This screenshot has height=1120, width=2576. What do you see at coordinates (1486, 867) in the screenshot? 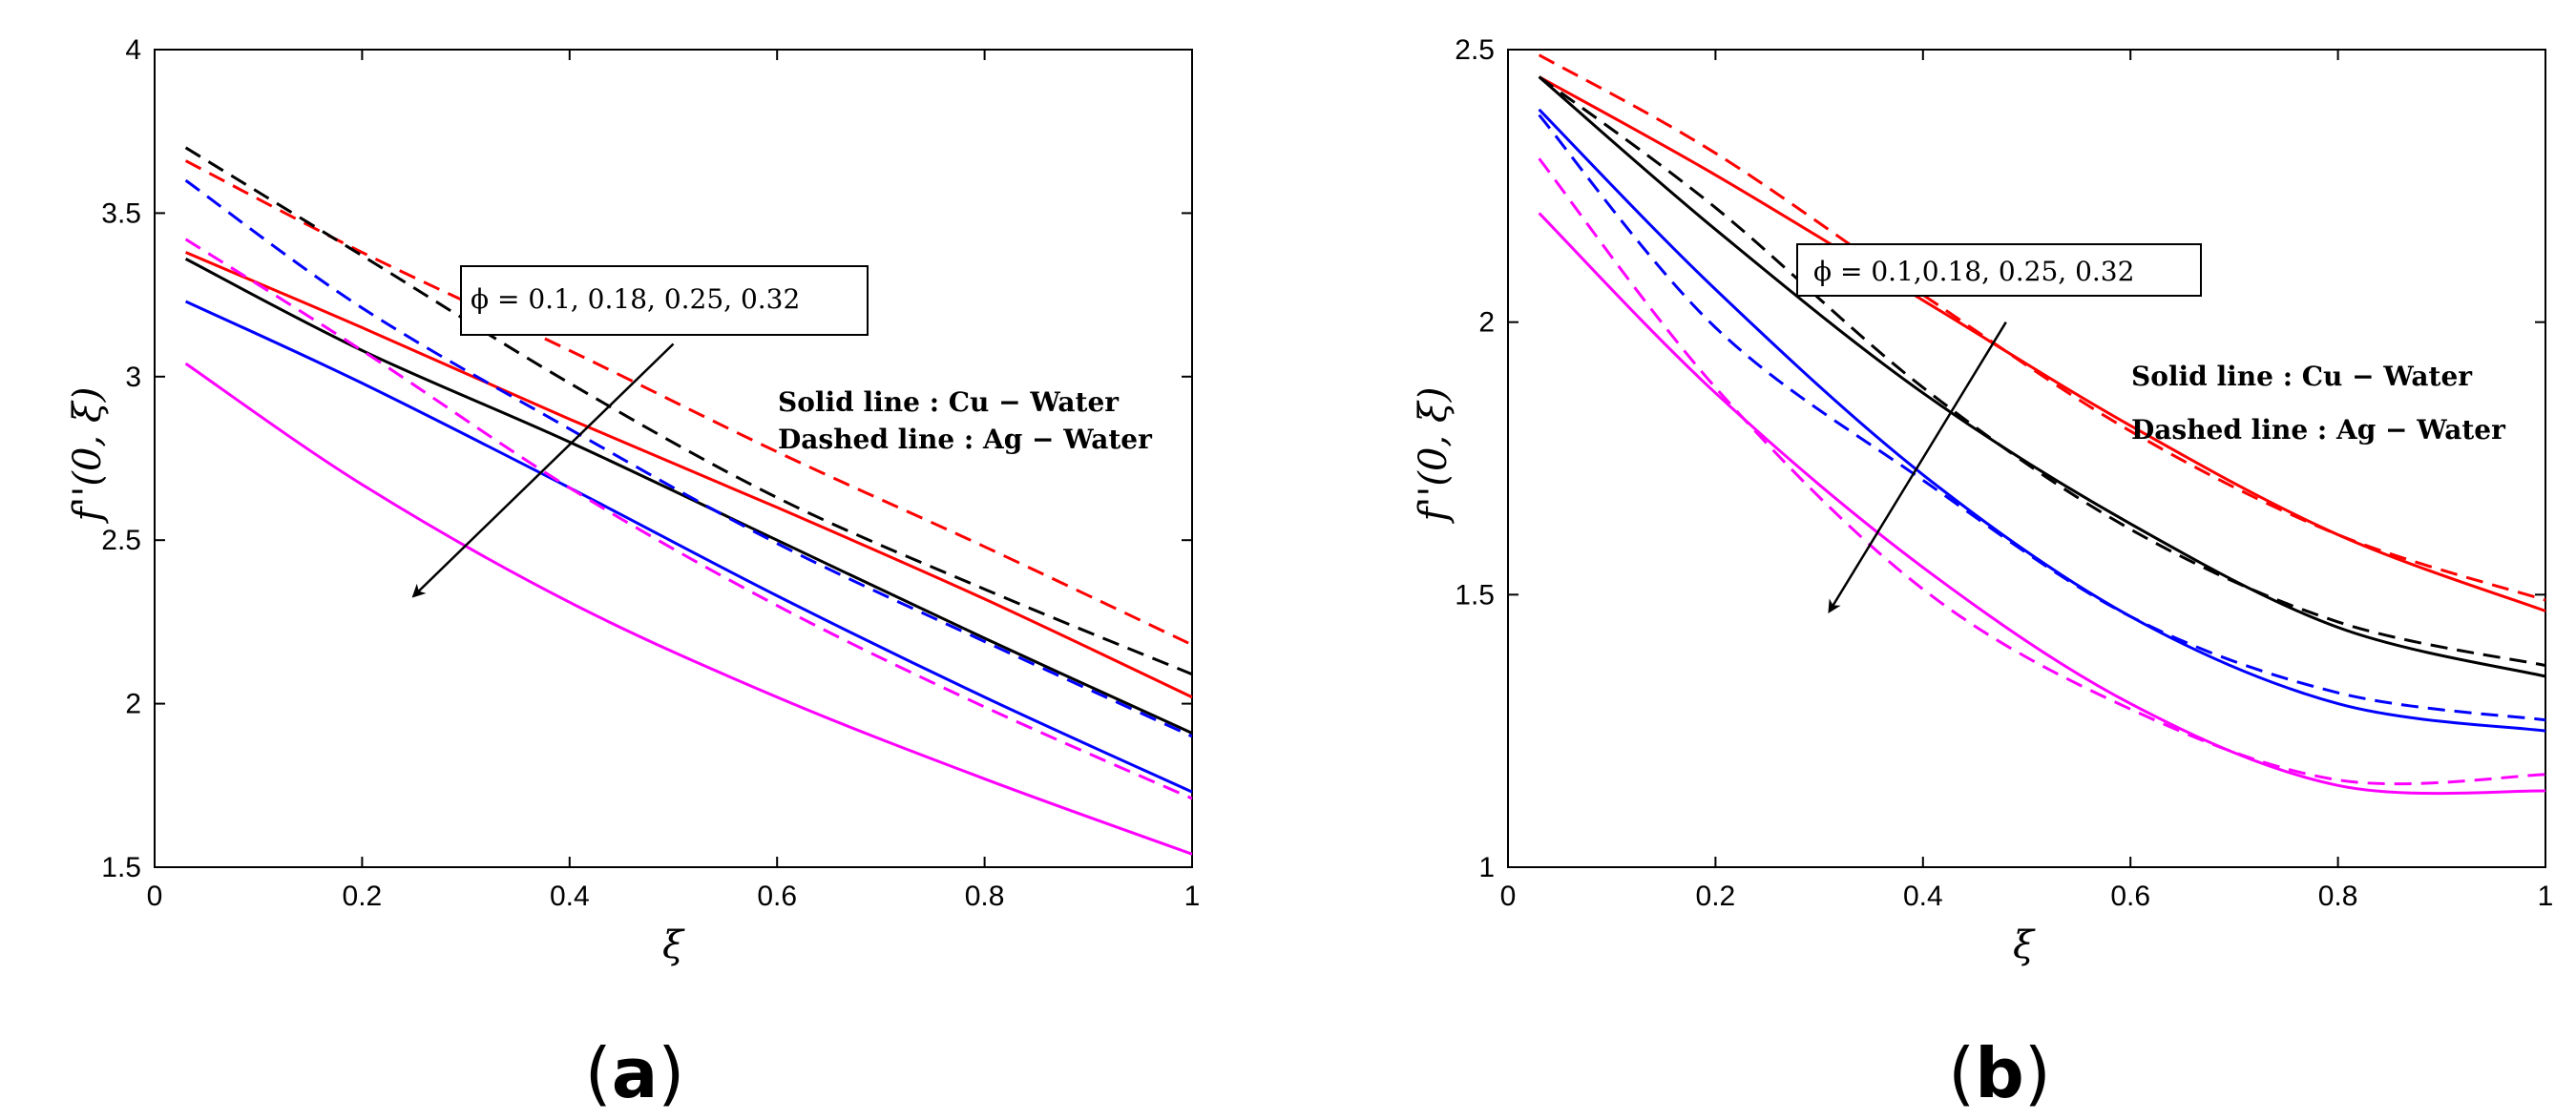
I see `y-tick-label: 1` at bounding box center [1486, 867].